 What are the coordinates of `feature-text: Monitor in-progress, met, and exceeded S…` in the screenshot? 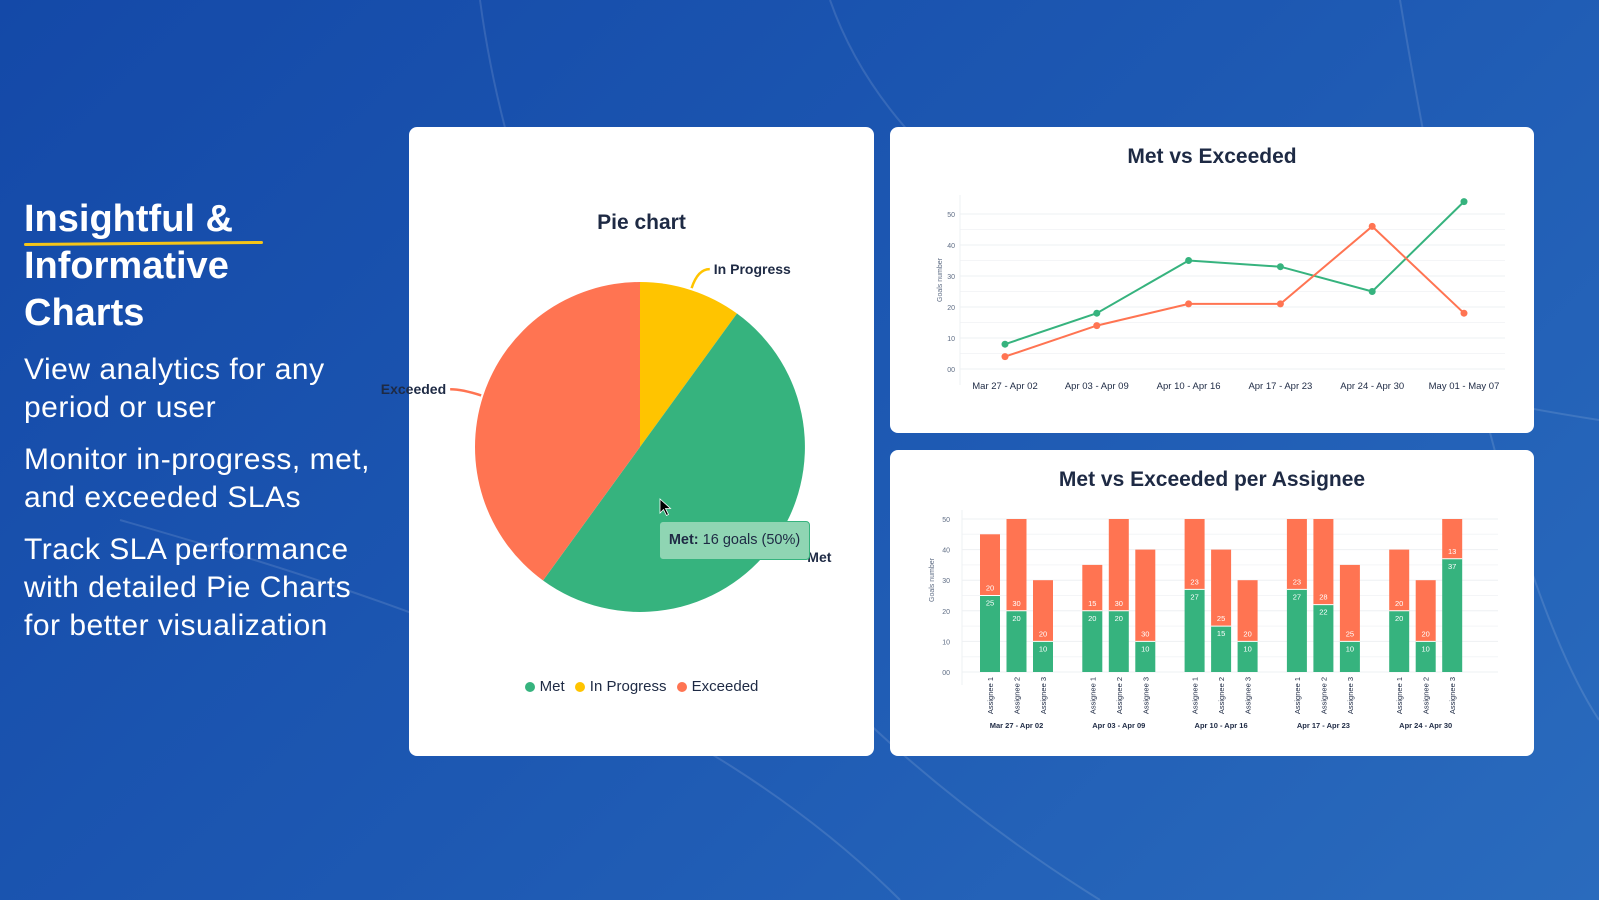 It's located at (197, 478).